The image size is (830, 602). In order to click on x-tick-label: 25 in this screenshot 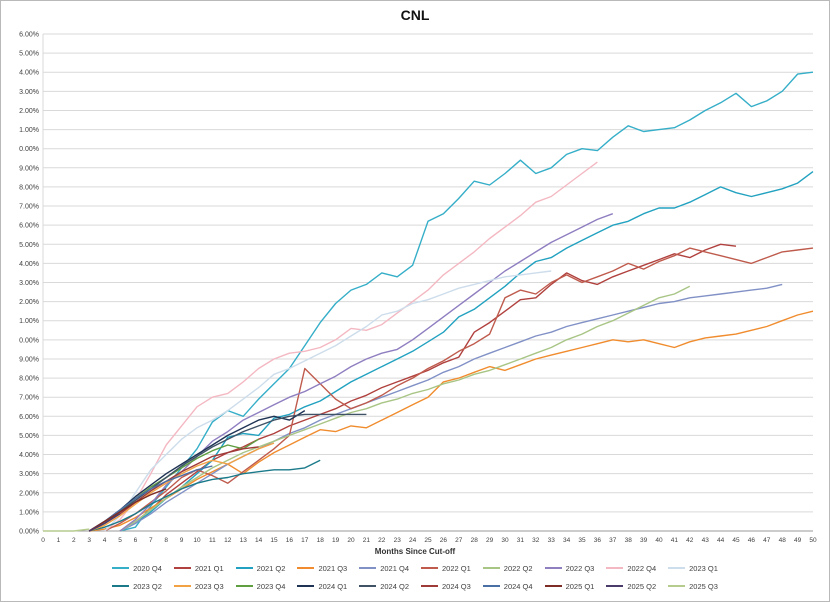, I will do `click(428, 540)`.